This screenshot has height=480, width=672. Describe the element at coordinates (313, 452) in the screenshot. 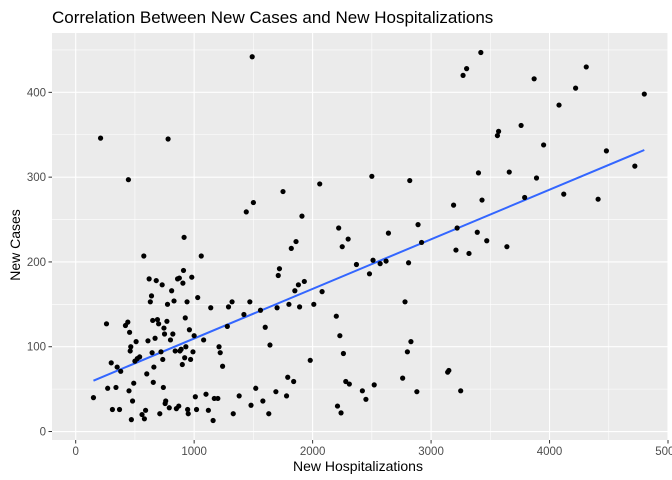

I see `x-tick-label: 2000` at that location.